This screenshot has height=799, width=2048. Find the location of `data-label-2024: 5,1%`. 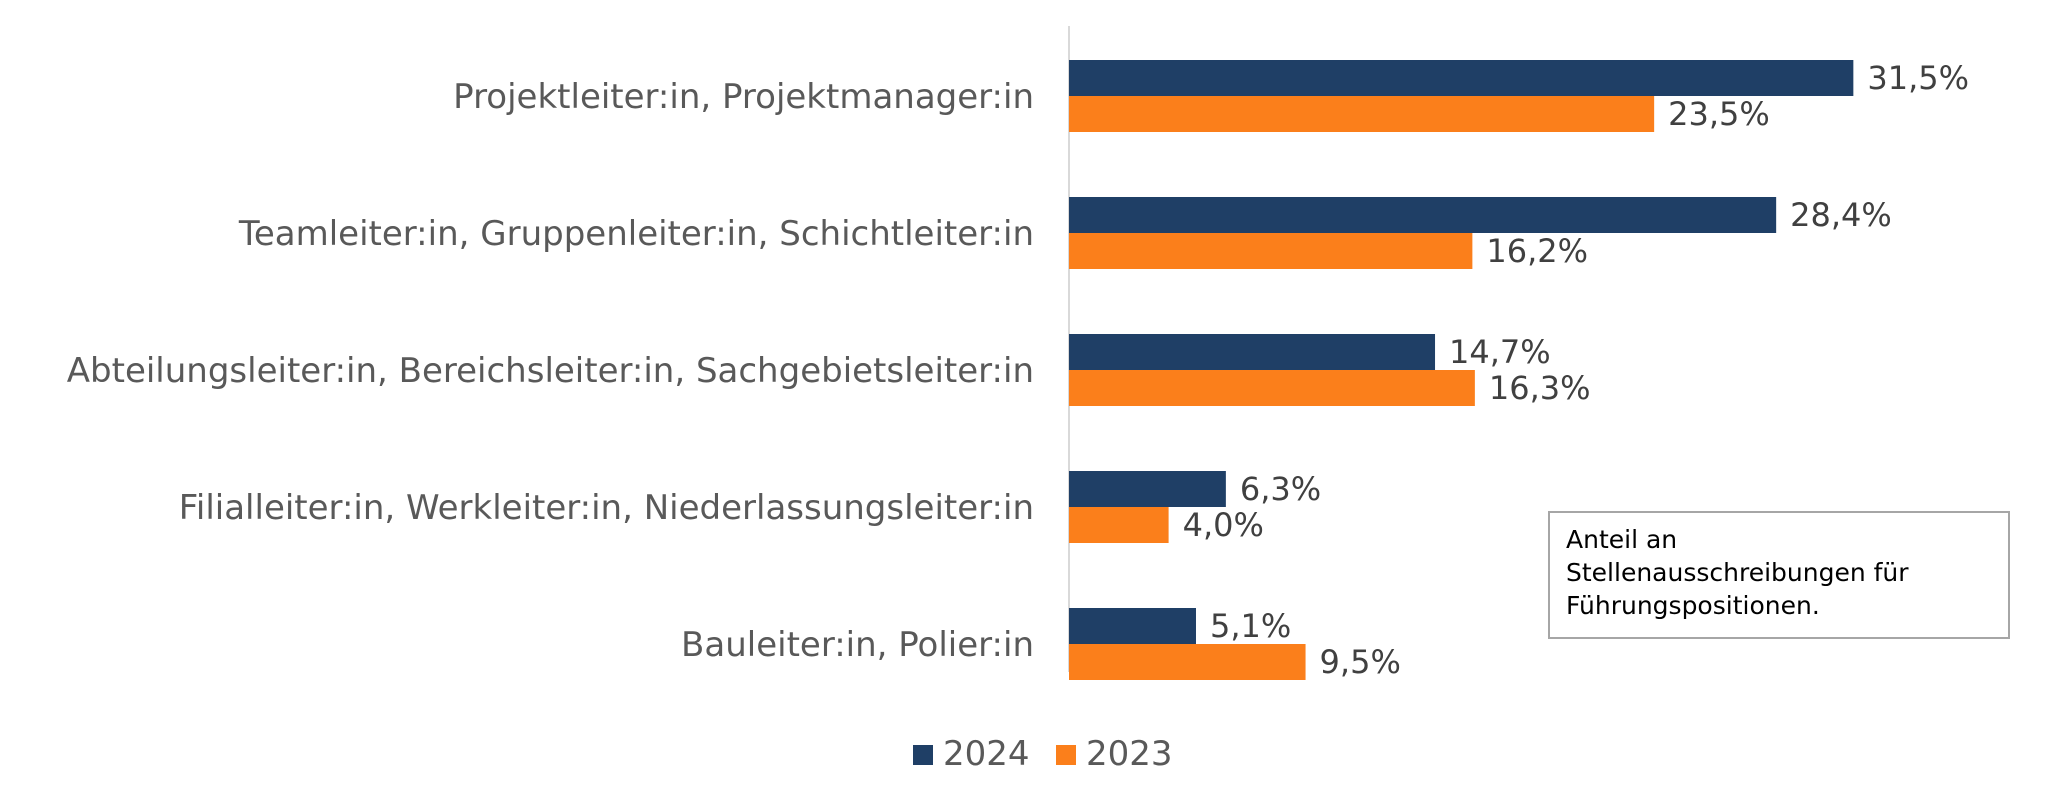

data-label-2024: 5,1% is located at coordinates (1250, 626).